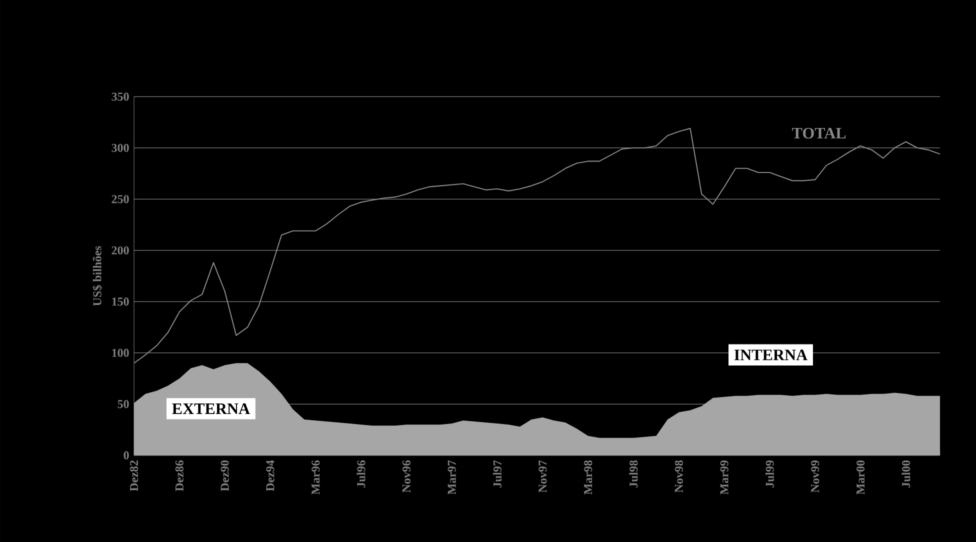  What do you see at coordinates (815, 476) in the screenshot?
I see `x-tick-label: Nov99` at bounding box center [815, 476].